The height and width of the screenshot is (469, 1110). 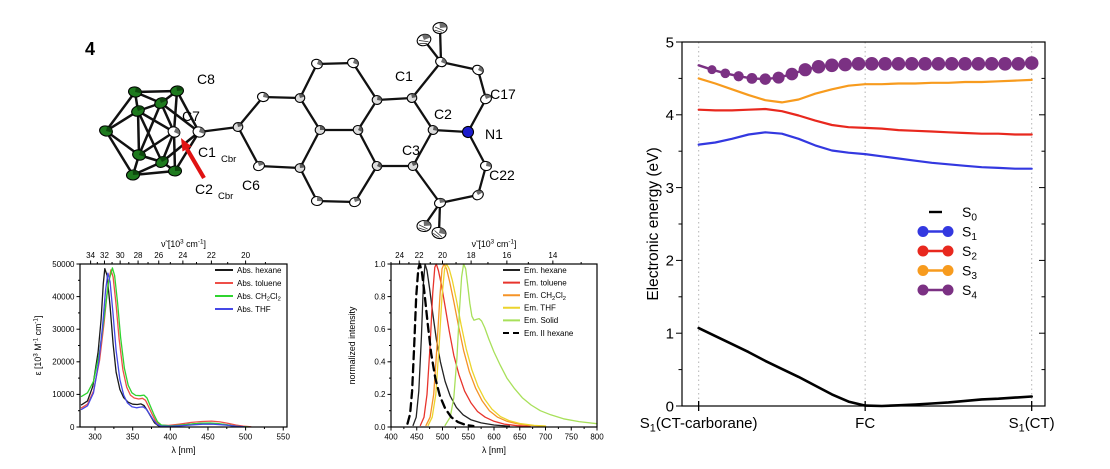 I want to click on atom-label-c17: C17, so click(x=503, y=94).